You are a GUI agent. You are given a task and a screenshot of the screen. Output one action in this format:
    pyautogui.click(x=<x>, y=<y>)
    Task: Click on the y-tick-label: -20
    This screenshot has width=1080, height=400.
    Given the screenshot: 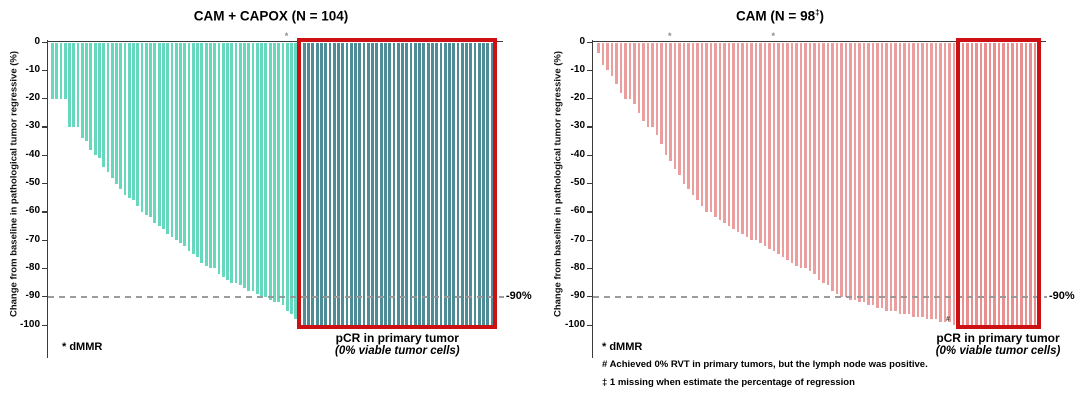 What is the action you would take?
    pyautogui.click(x=577, y=98)
    